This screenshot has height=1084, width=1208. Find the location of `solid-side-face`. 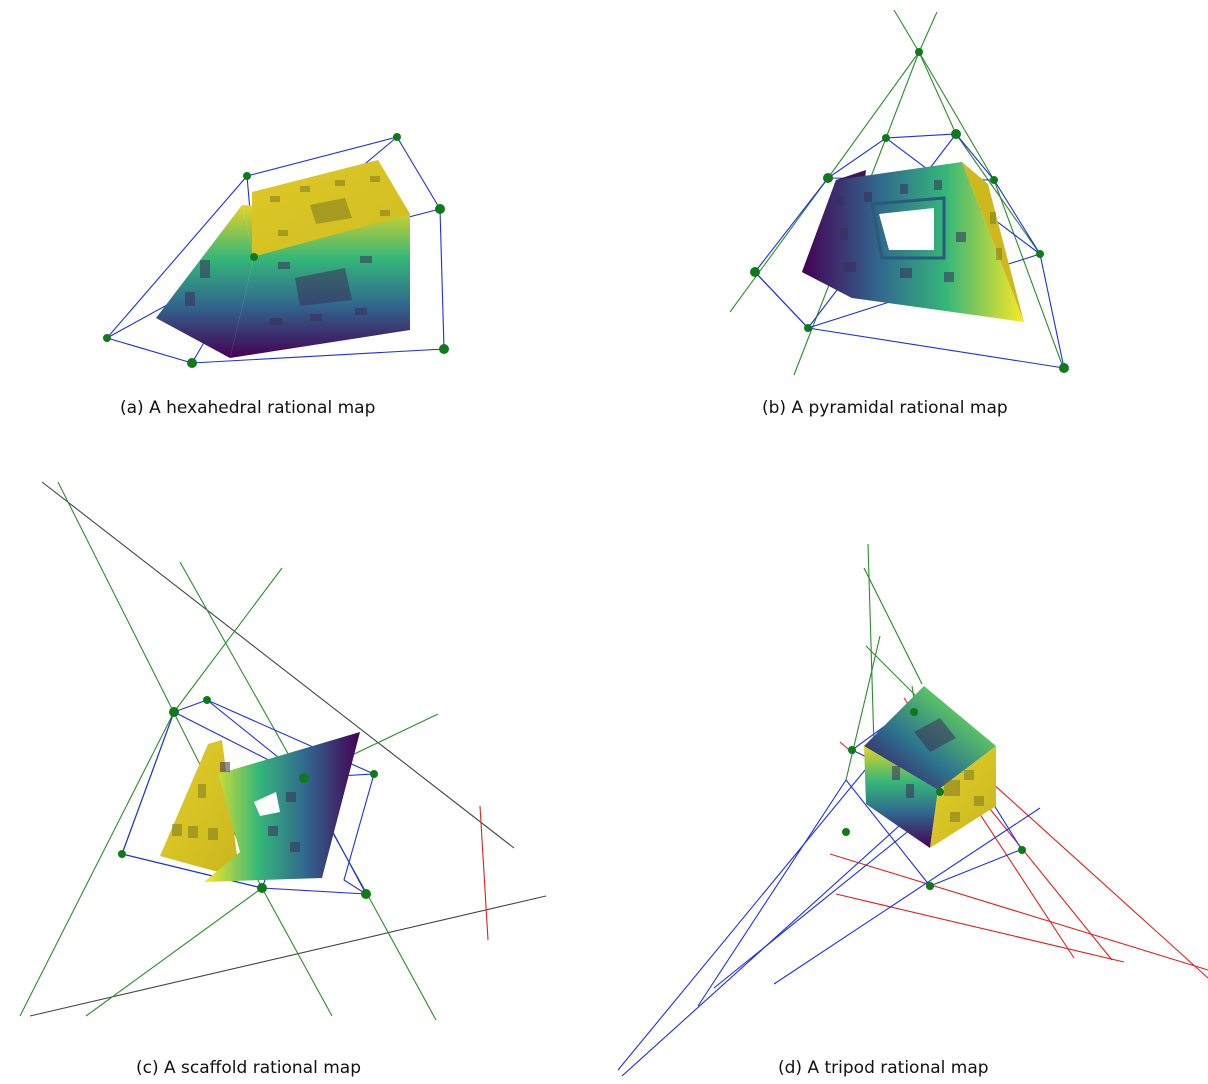

solid-side-face is located at coordinates (205, 281).